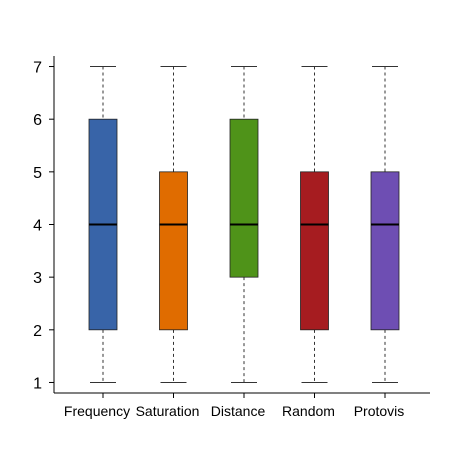 The width and height of the screenshot is (462, 462). What do you see at coordinates (37, 226) in the screenshot?
I see `y-tick-label: 4` at bounding box center [37, 226].